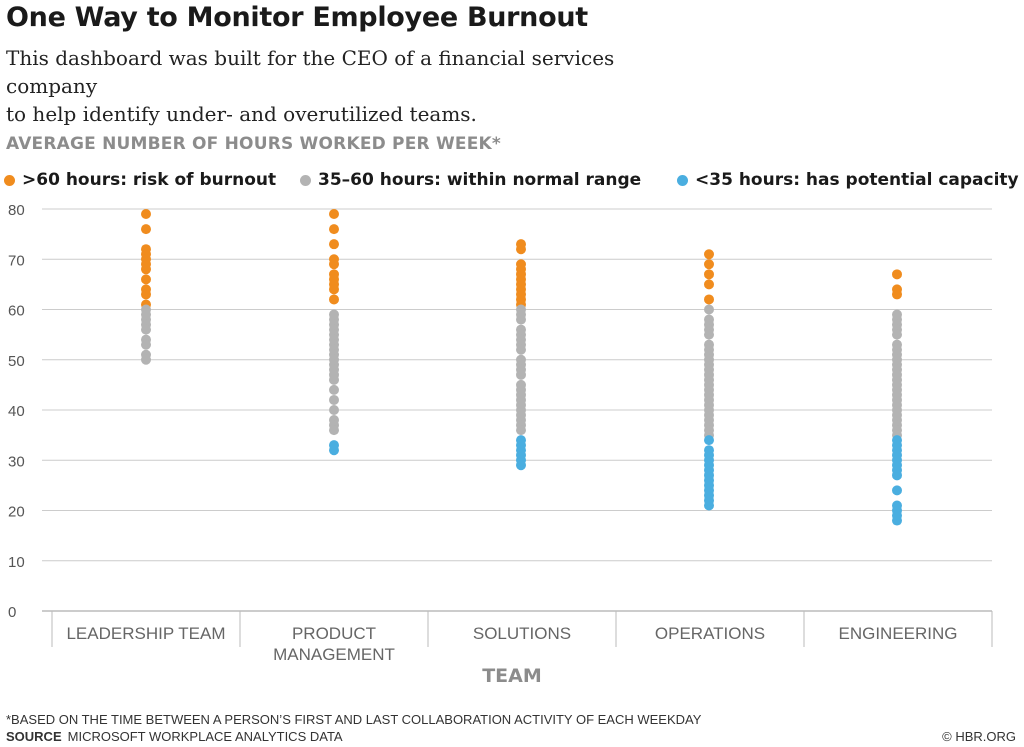  Describe the element at coordinates (480, 180) in the screenshot. I see `legend-label-normal: 35–60 hours: within normal range` at that location.